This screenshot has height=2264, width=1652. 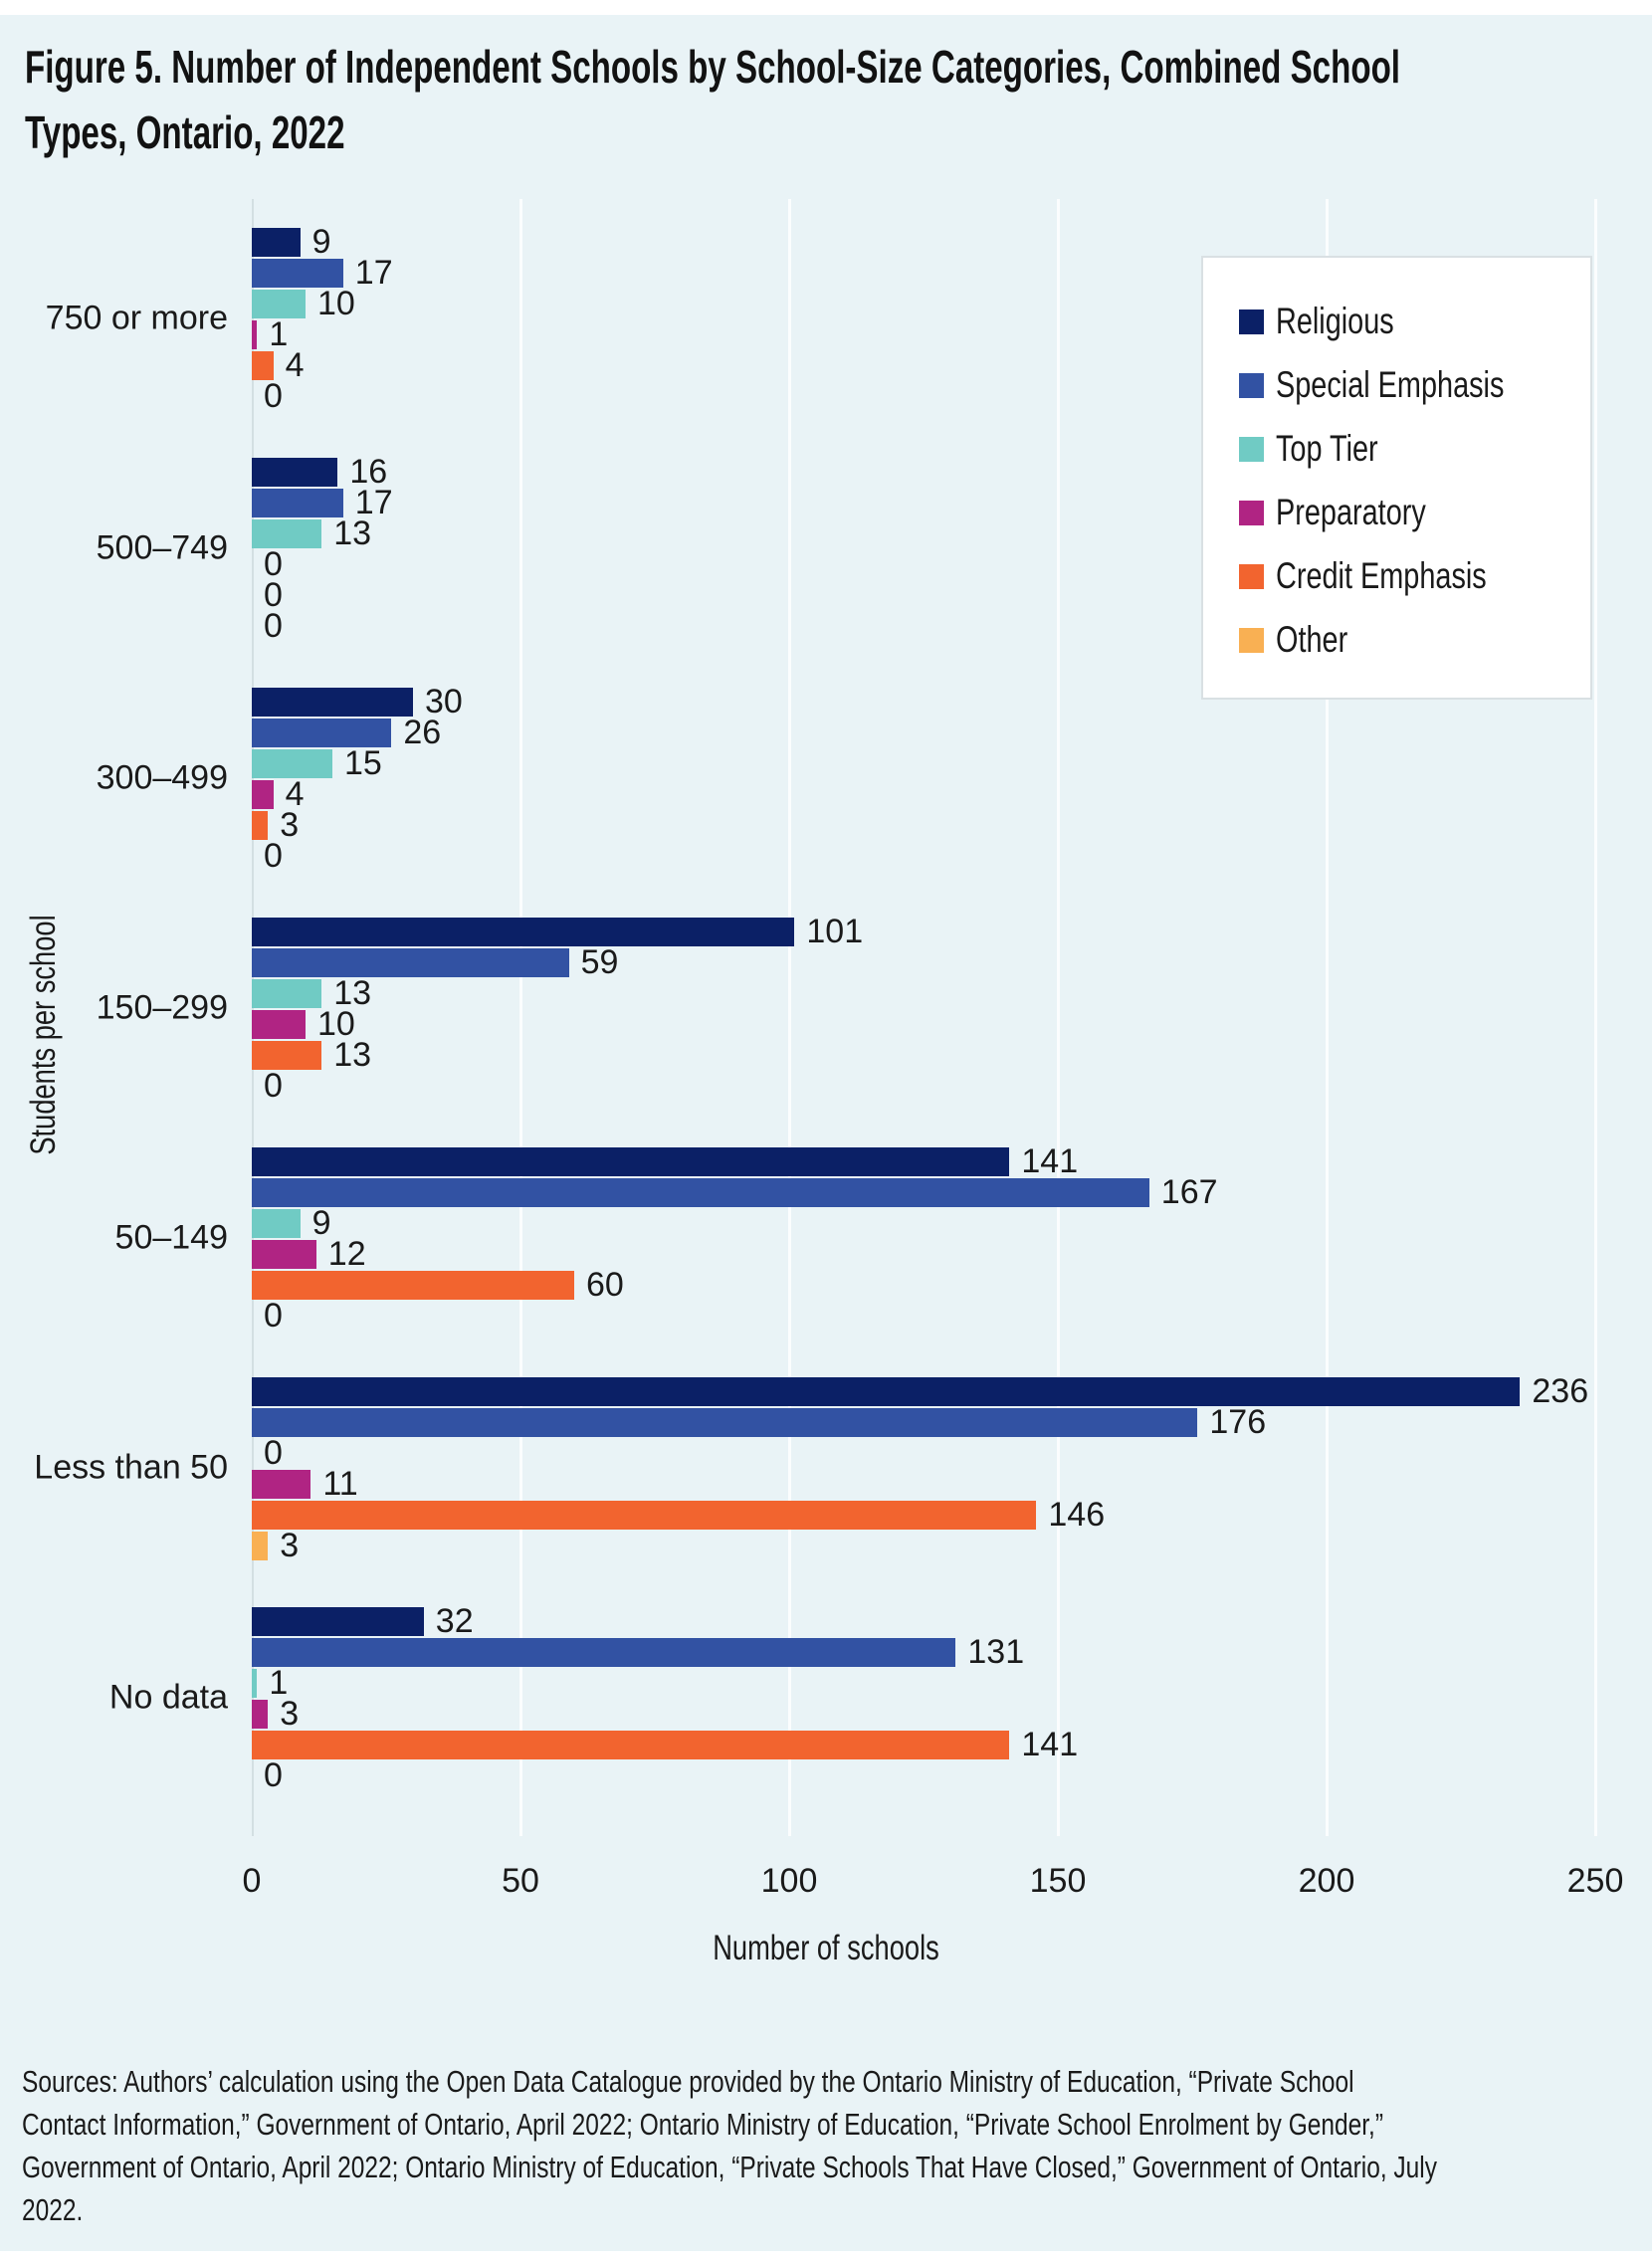 What do you see at coordinates (996, 1652) in the screenshot?
I see `bar-value-label: 131` at bounding box center [996, 1652].